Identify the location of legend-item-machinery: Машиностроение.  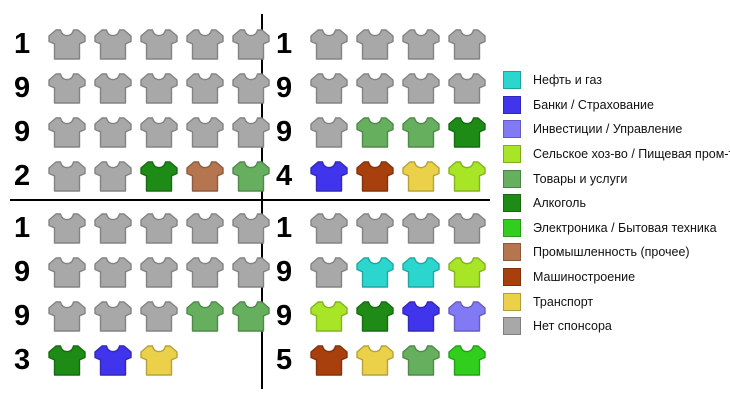
(616, 277).